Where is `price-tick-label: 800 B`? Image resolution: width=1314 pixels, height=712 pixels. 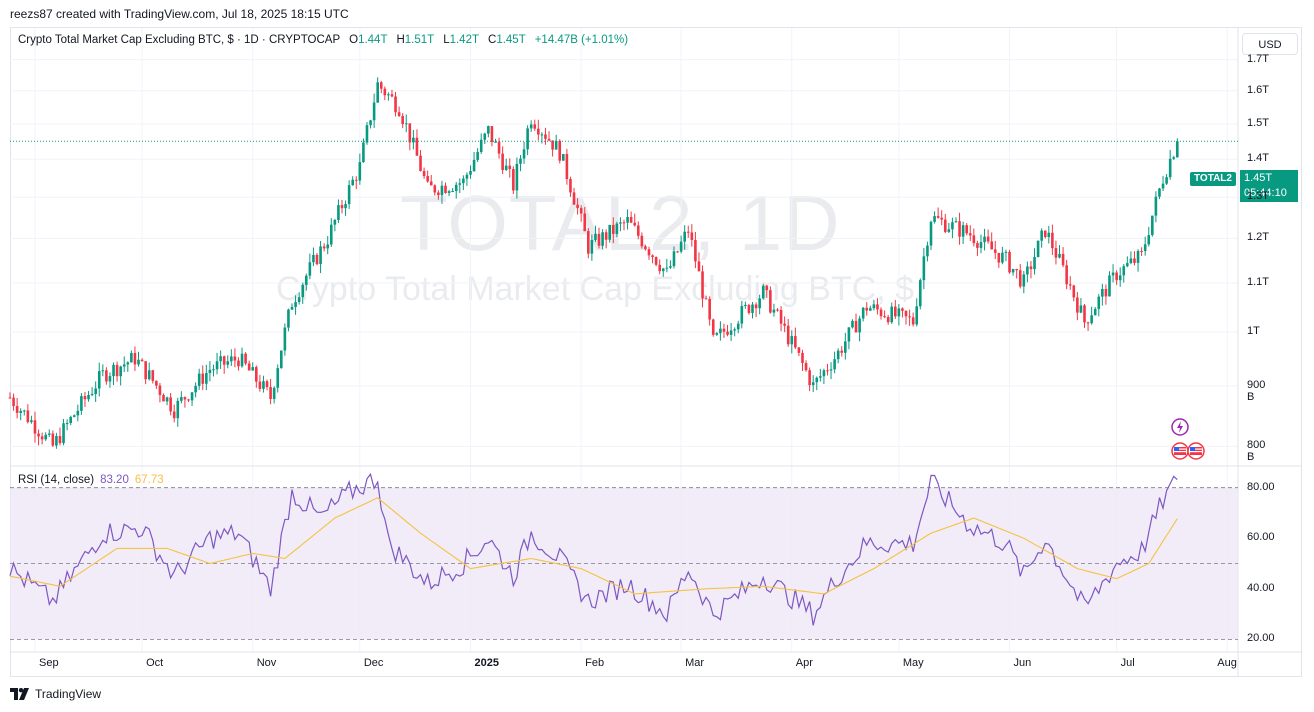
price-tick-label: 800 B is located at coordinates (1256, 451).